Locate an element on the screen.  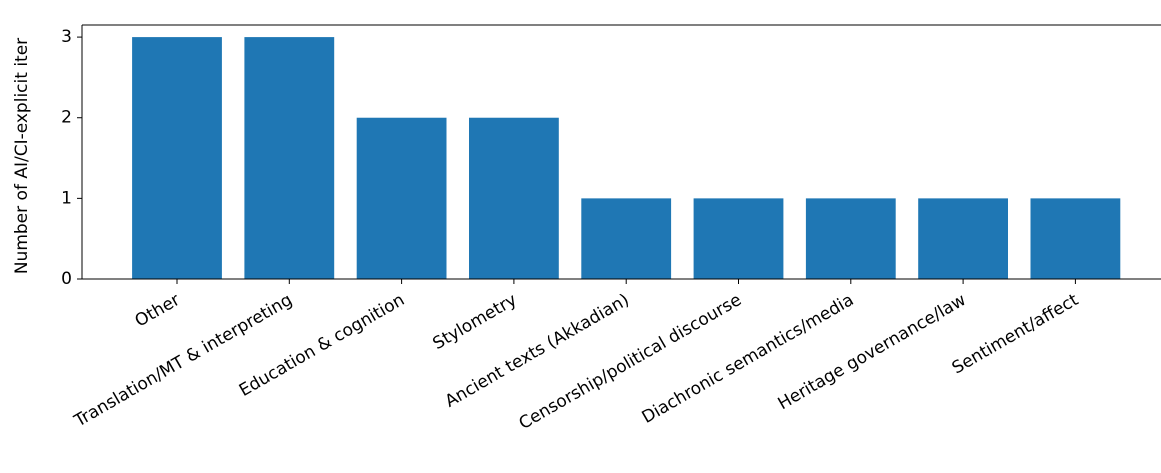
x-tick-label-8: Sentiment/affect is located at coordinates (1015, 334).